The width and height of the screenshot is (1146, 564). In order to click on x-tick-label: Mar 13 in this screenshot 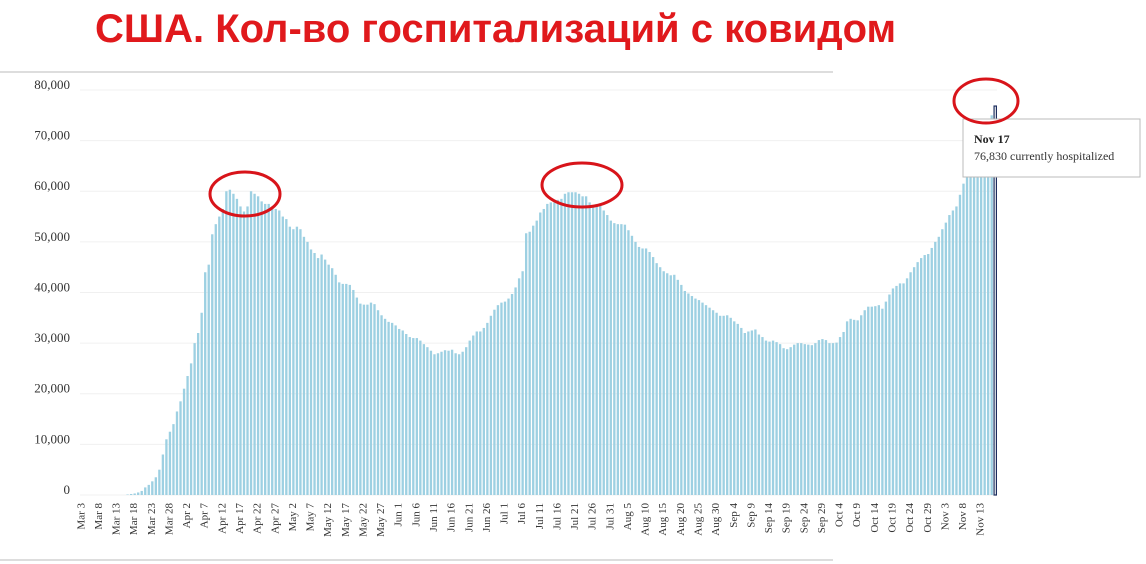, I will do `click(117, 519)`.